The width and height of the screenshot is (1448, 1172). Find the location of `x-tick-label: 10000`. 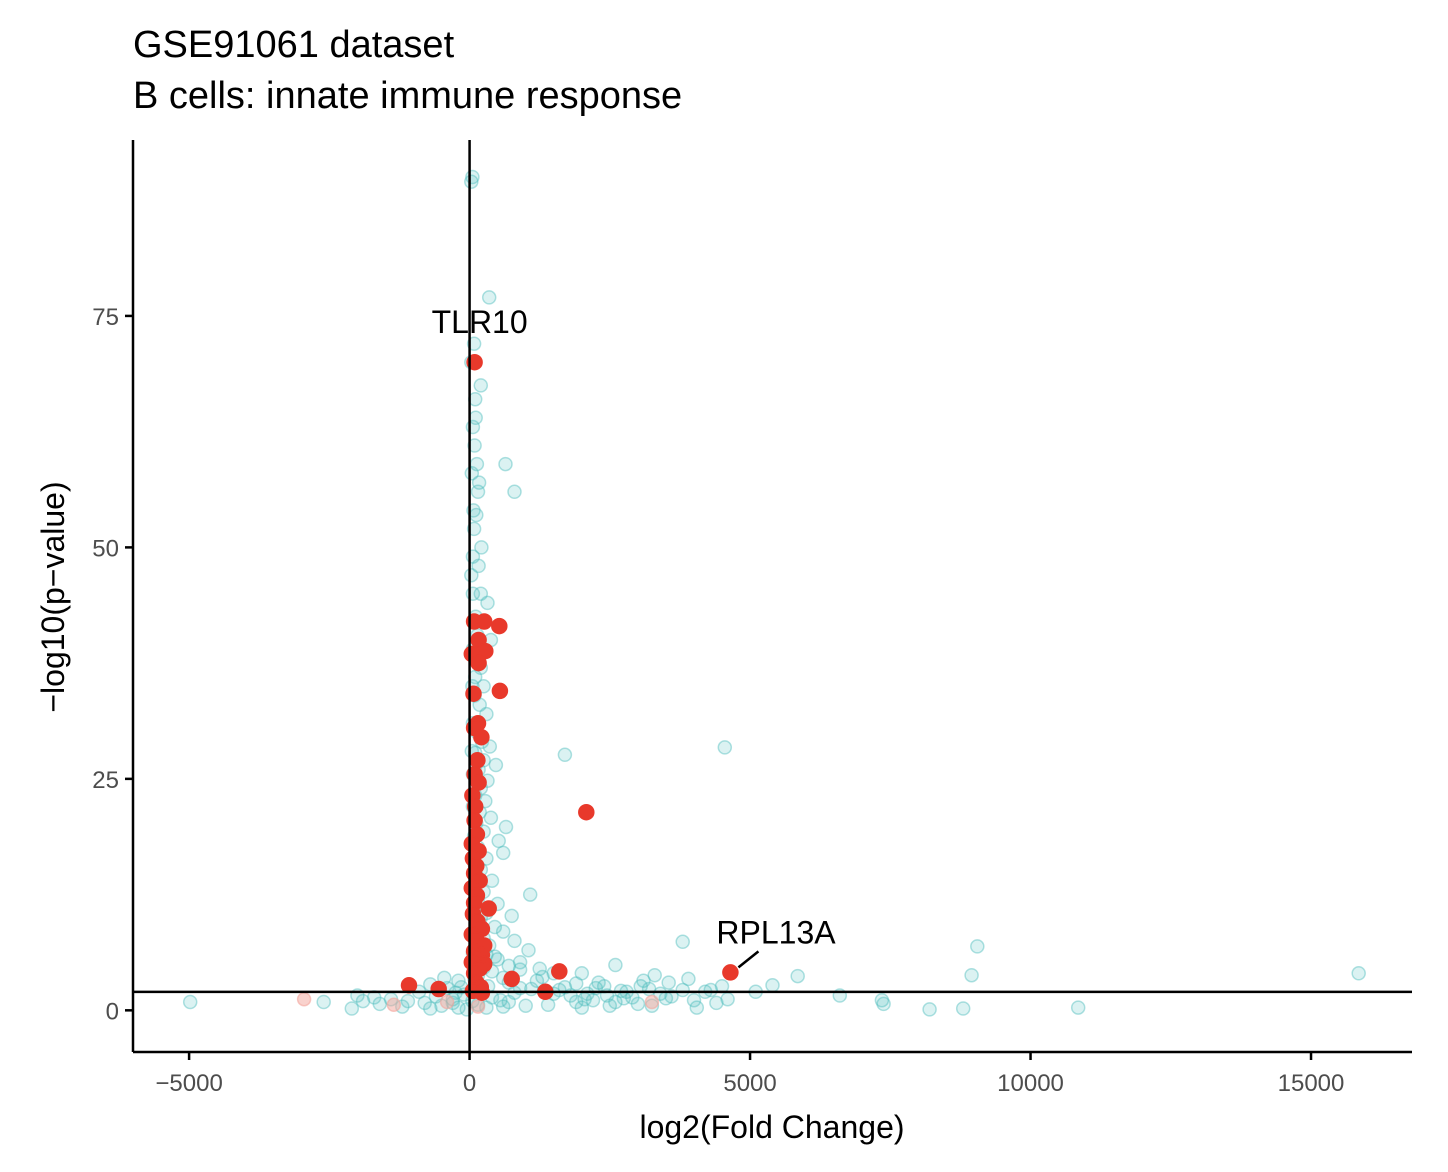

x-tick-label: 10000 is located at coordinates (1030, 1083).